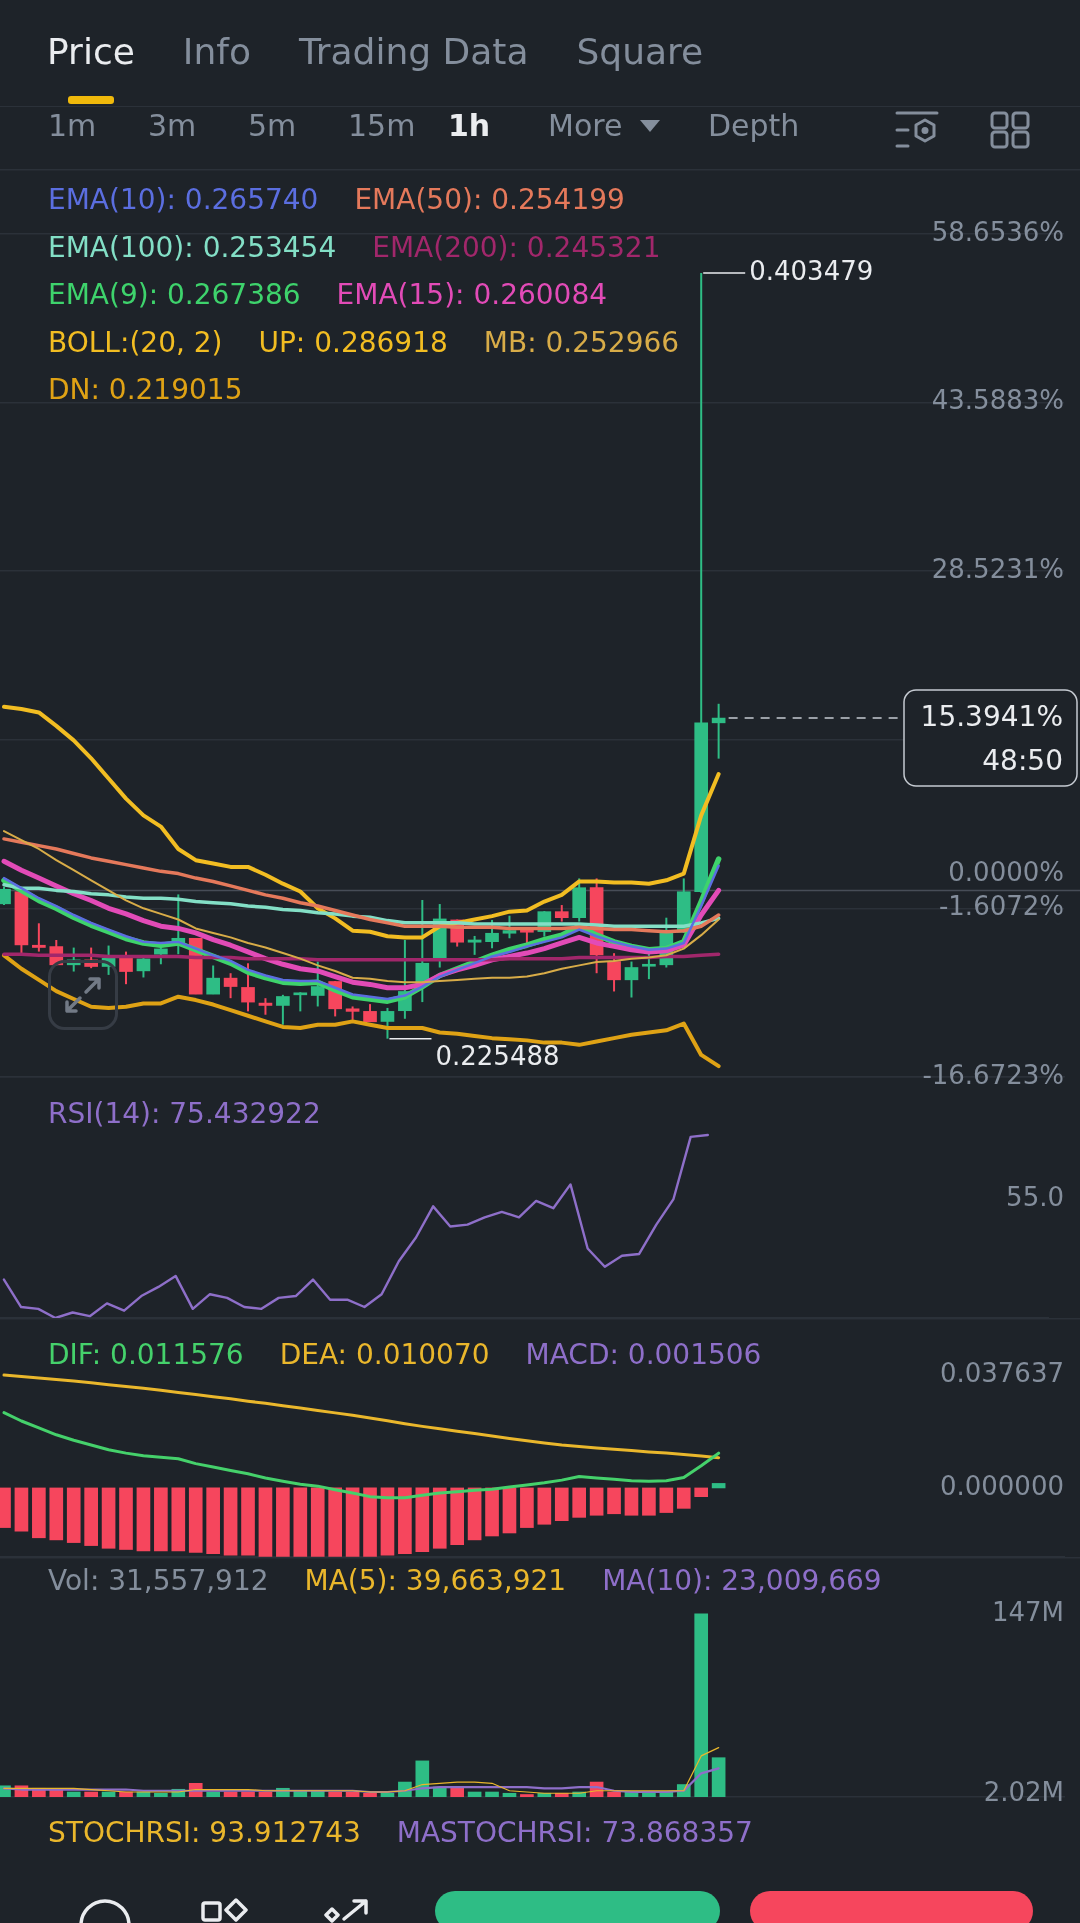 The image size is (1080, 1923). I want to click on y-tick-label: 147M, so click(1027, 1611).